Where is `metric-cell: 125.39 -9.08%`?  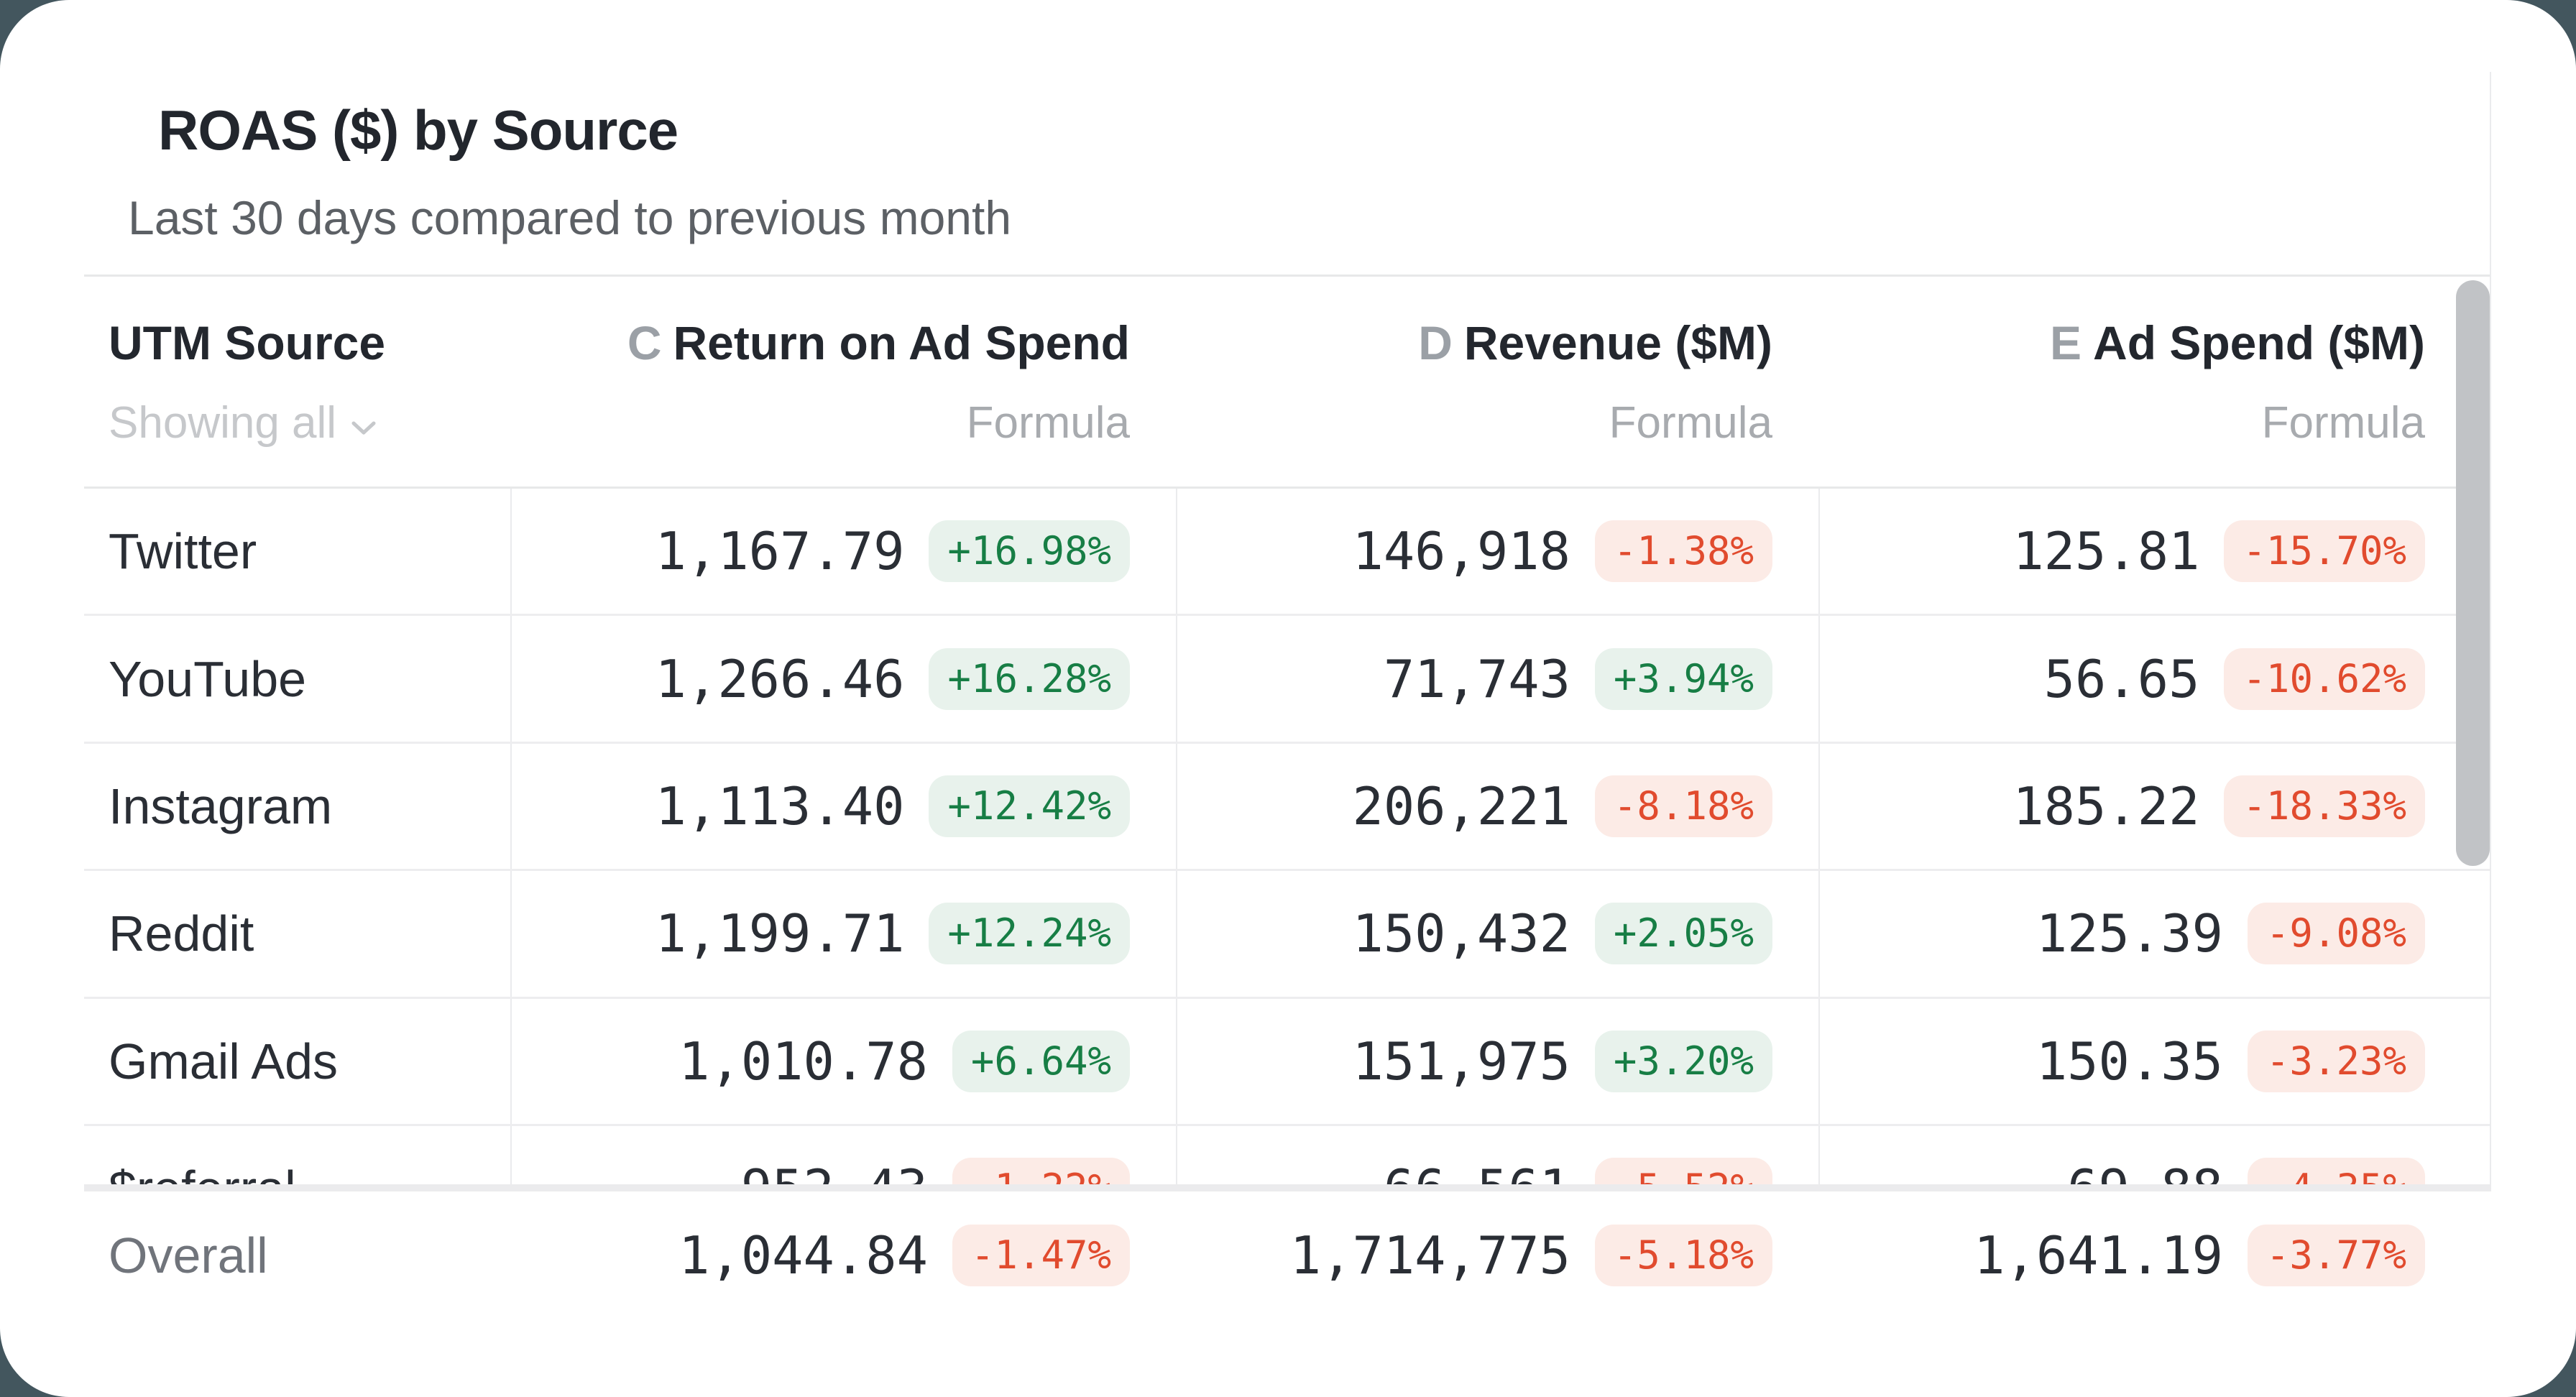
metric-cell: 125.39 -9.08% is located at coordinates (2154, 934).